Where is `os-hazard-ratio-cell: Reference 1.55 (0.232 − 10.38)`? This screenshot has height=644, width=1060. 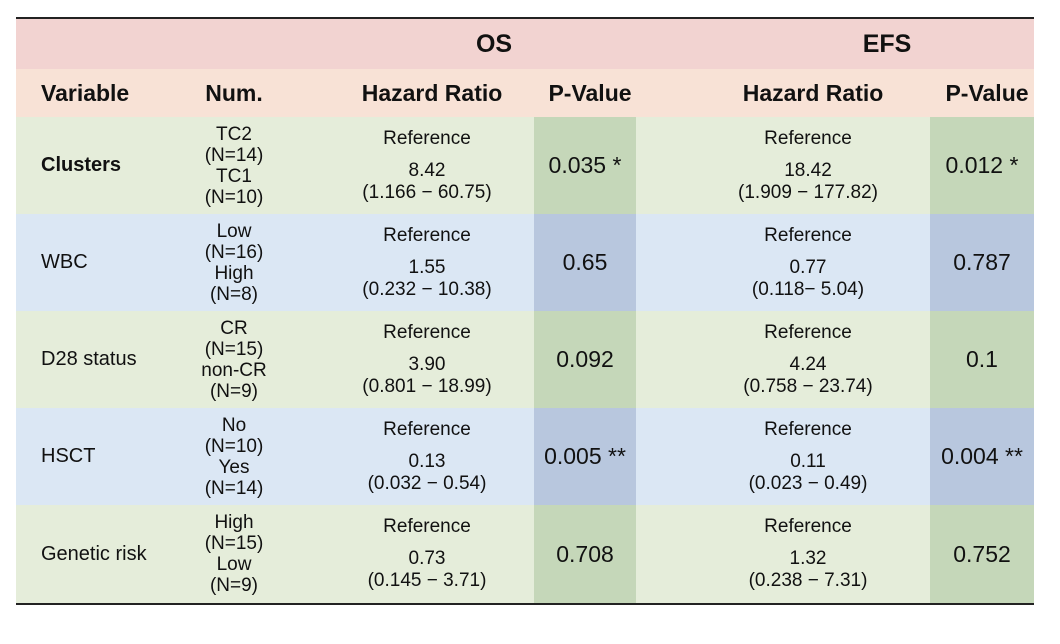 os-hazard-ratio-cell: Reference 1.55 (0.232 − 10.38) is located at coordinates (412, 262).